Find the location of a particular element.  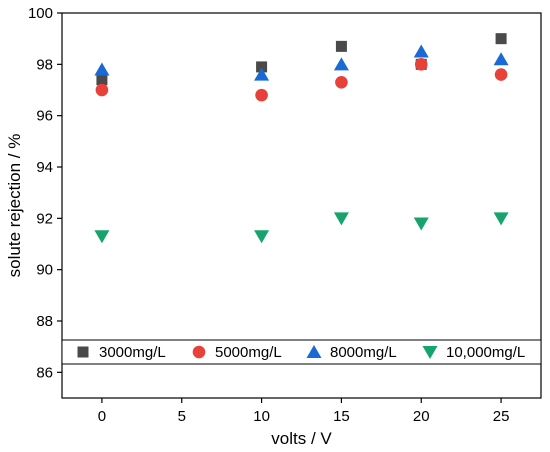

y-tick-label: 98 is located at coordinates (44, 64).